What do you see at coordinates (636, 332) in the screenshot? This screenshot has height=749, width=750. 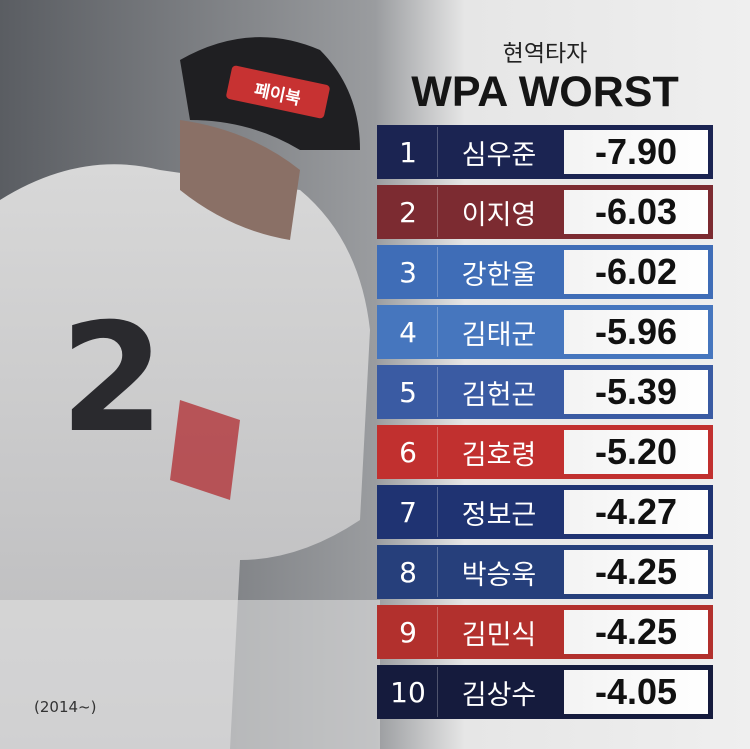 I see `wpa-value: -5.96` at bounding box center [636, 332].